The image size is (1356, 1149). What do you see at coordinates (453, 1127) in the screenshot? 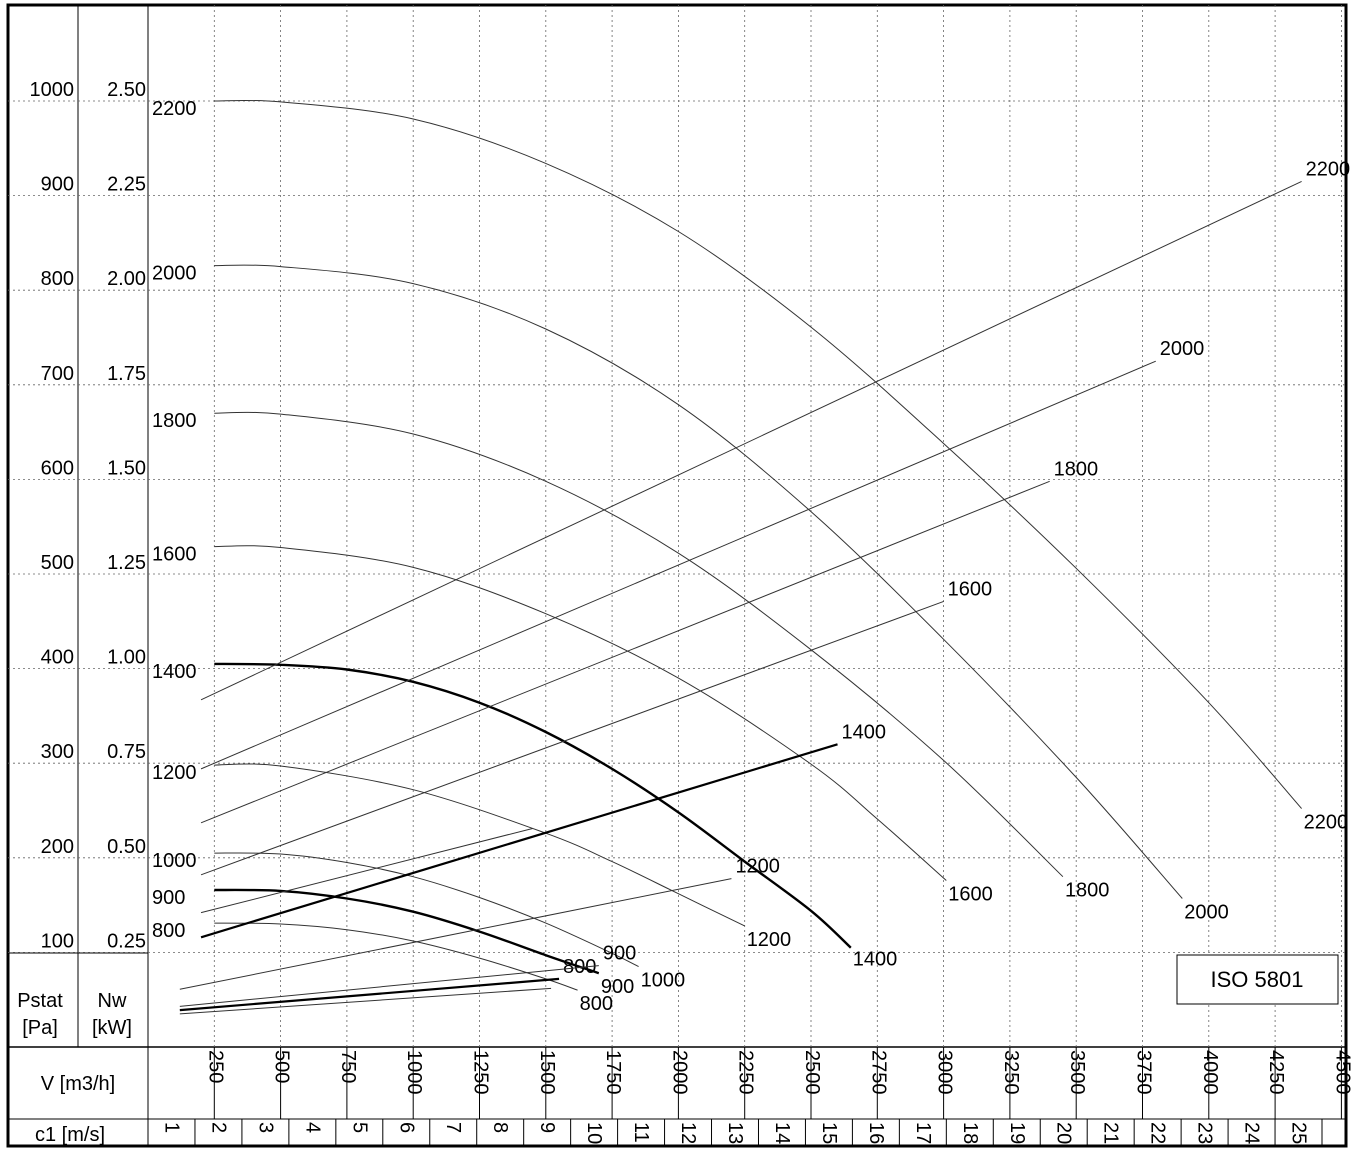
I see `velocity-tick-label: 7` at bounding box center [453, 1127].